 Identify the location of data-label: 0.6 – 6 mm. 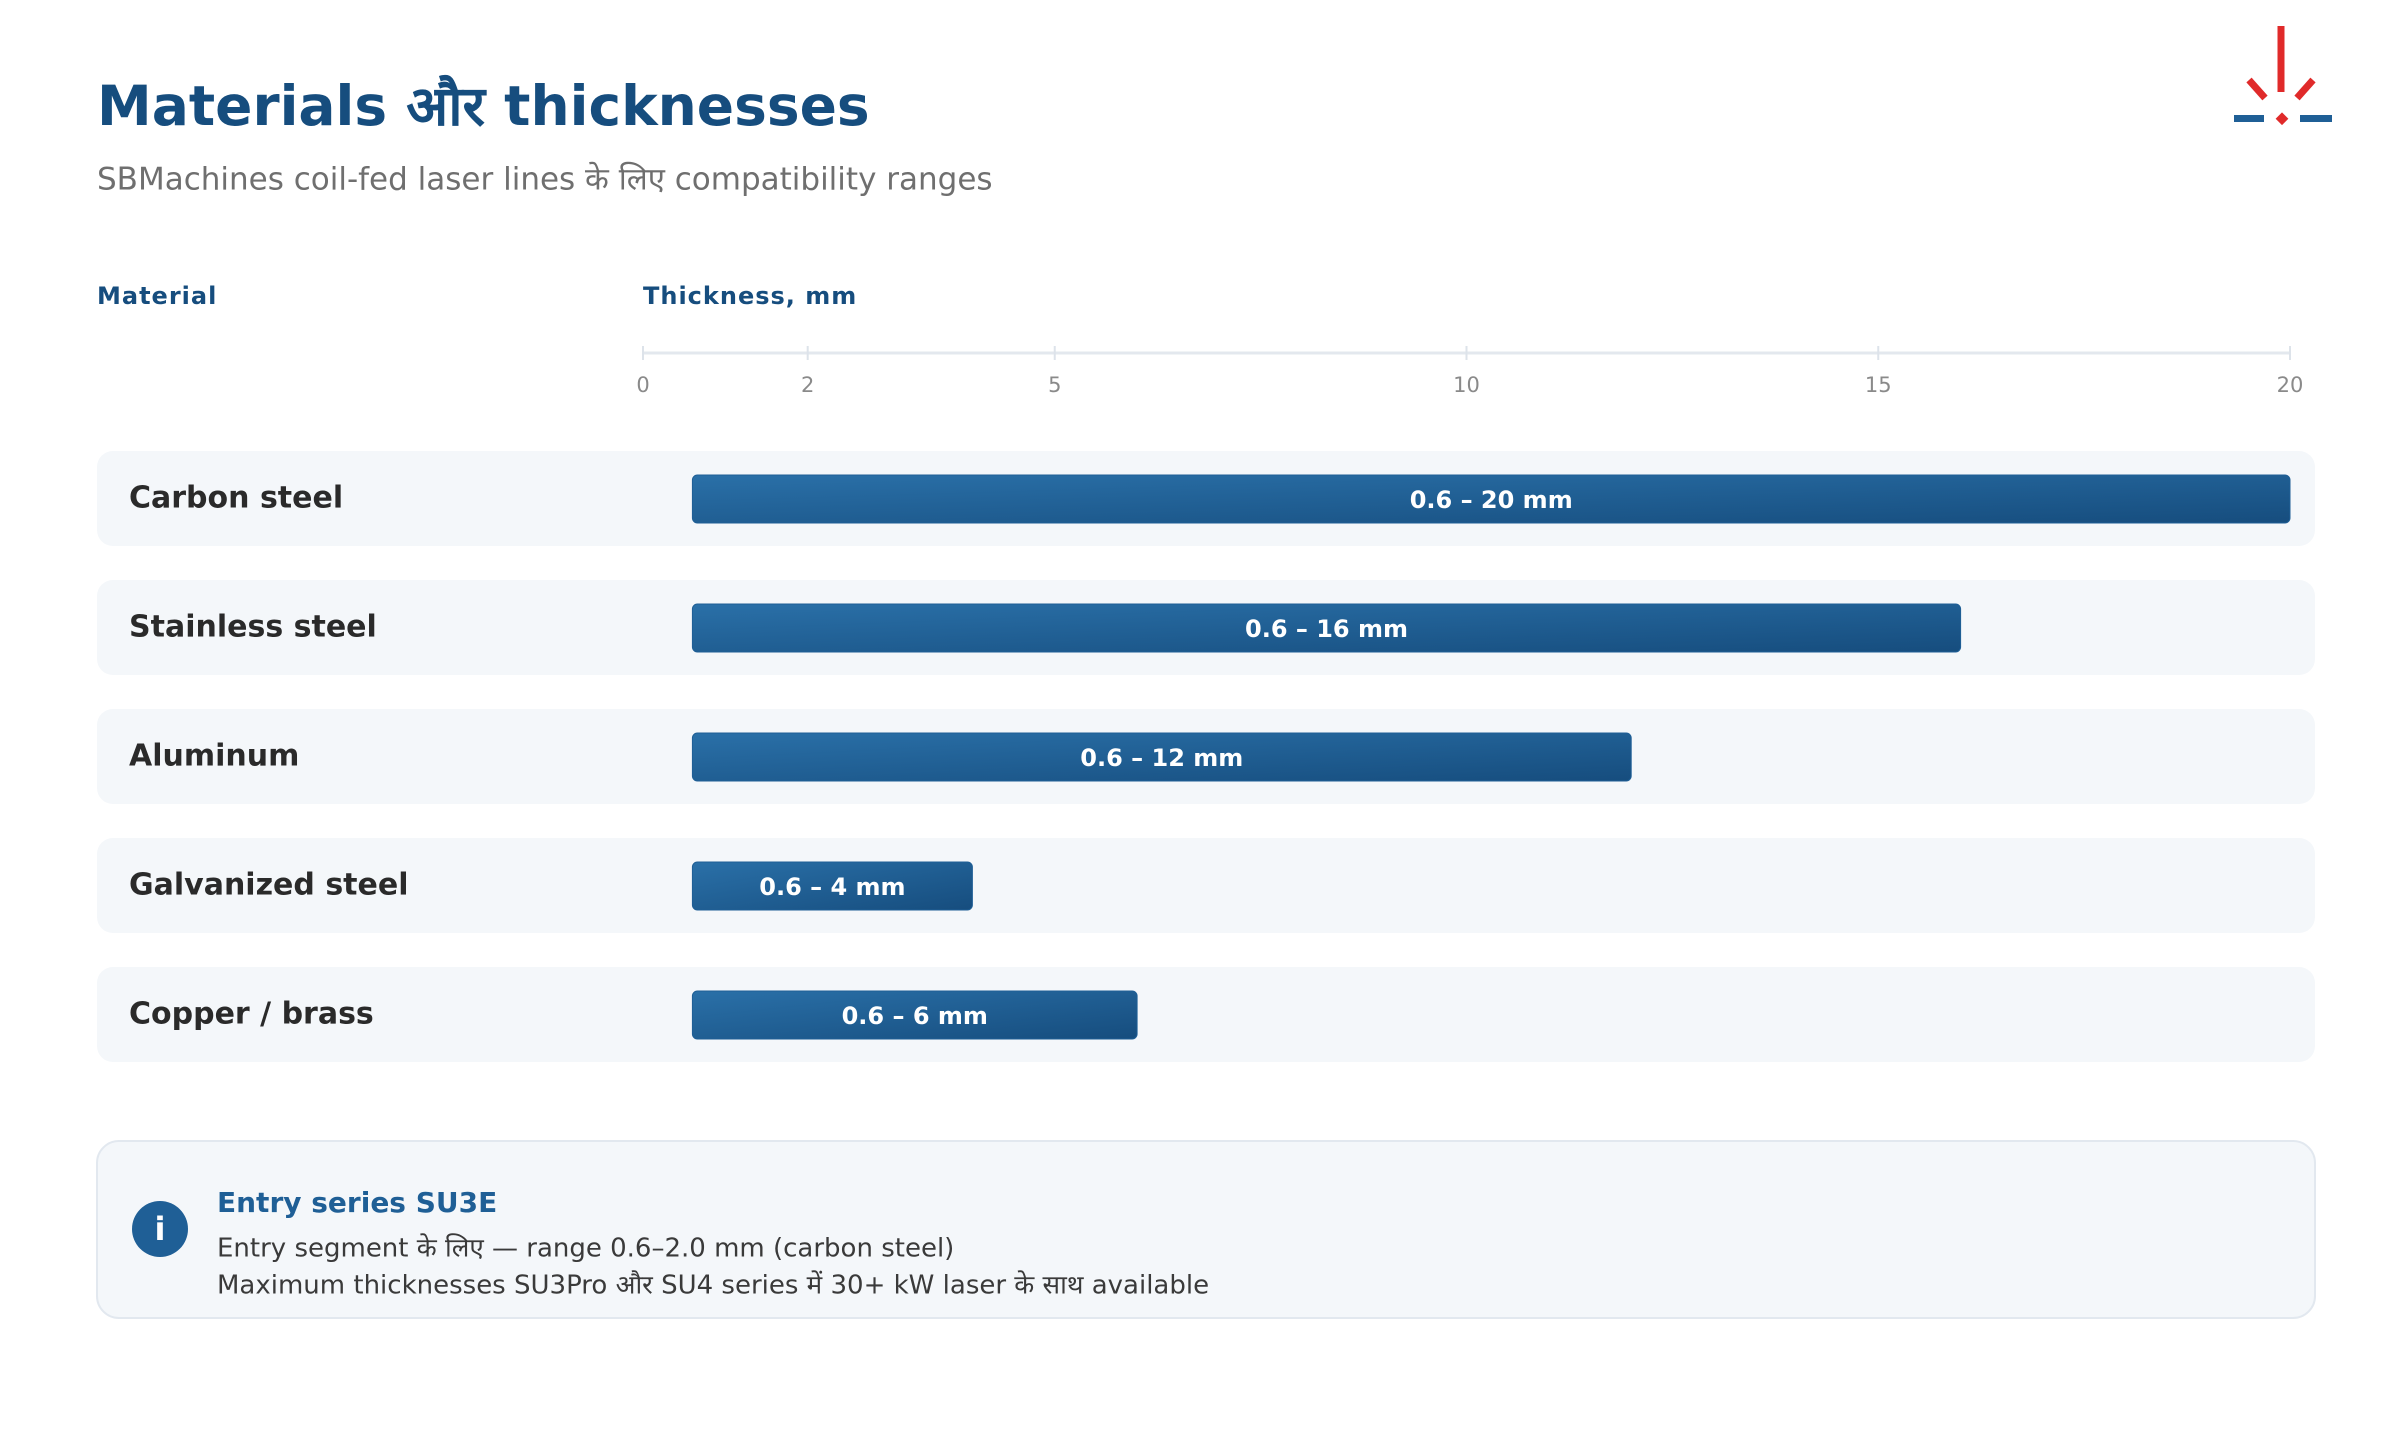
(915, 1016).